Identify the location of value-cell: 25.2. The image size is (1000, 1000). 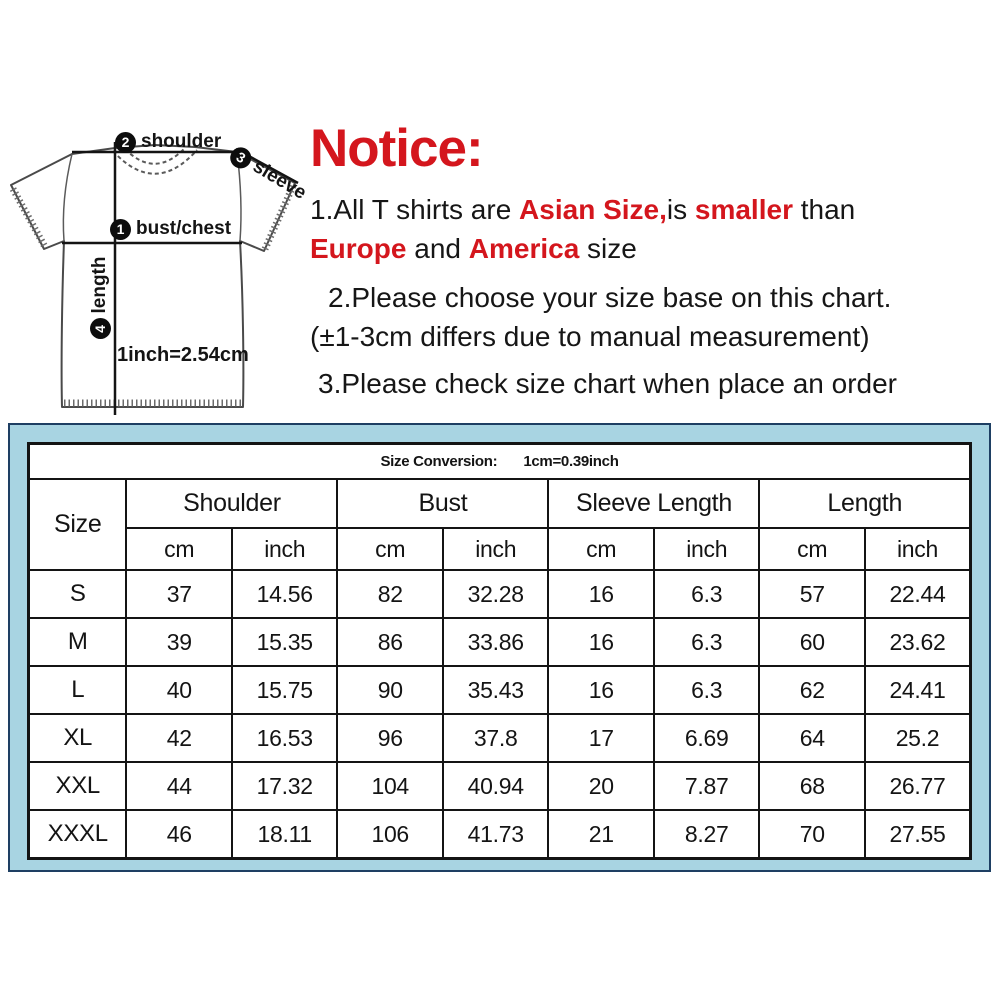
(917, 738).